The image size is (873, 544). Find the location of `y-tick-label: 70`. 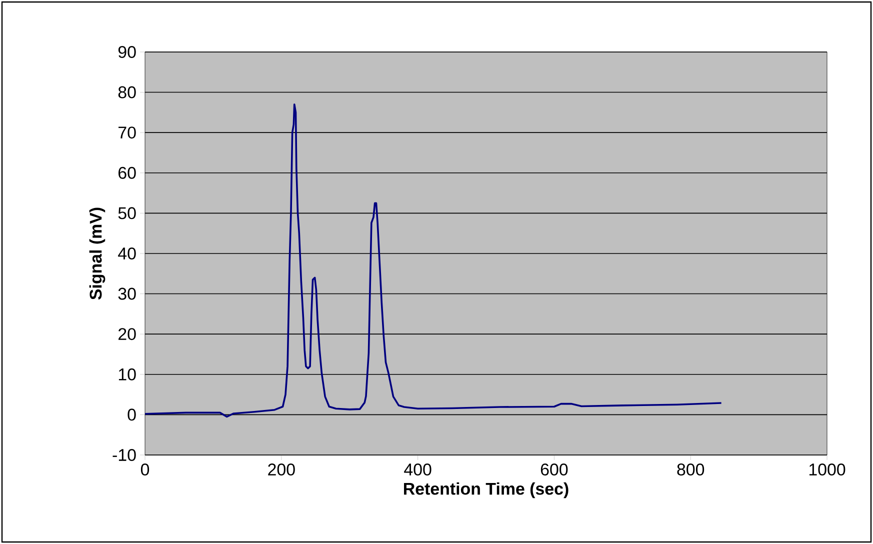

y-tick-label: 70 is located at coordinates (127, 132).